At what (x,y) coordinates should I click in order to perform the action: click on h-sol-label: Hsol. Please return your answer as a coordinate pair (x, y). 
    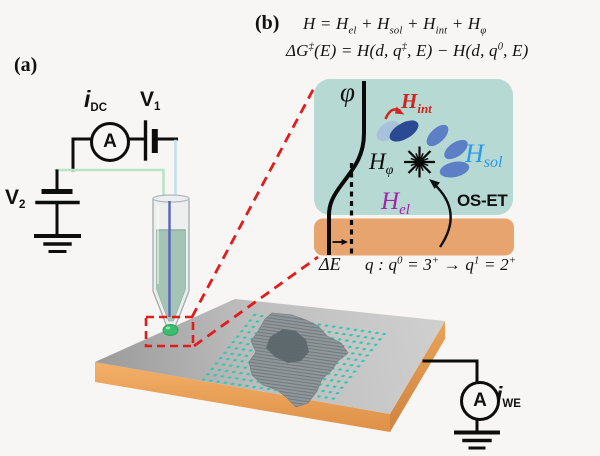
    Looking at the image, I should click on (484, 155).